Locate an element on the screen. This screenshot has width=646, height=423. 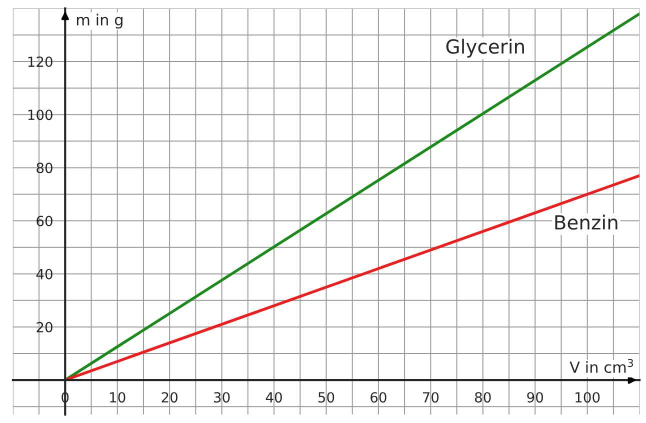
x-axis-title: V in cm$^{3}$ is located at coordinates (602, 365).